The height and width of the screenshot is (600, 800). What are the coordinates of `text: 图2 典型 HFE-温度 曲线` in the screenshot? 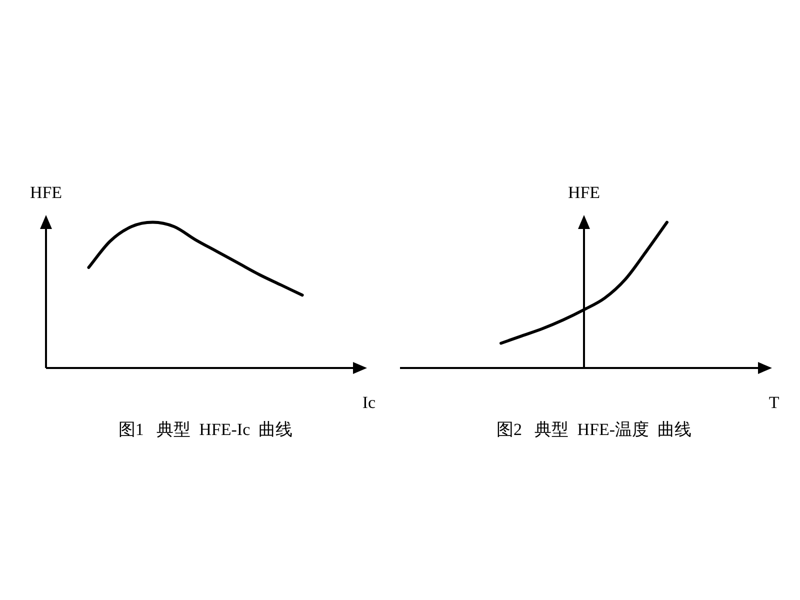 It's located at (594, 429).